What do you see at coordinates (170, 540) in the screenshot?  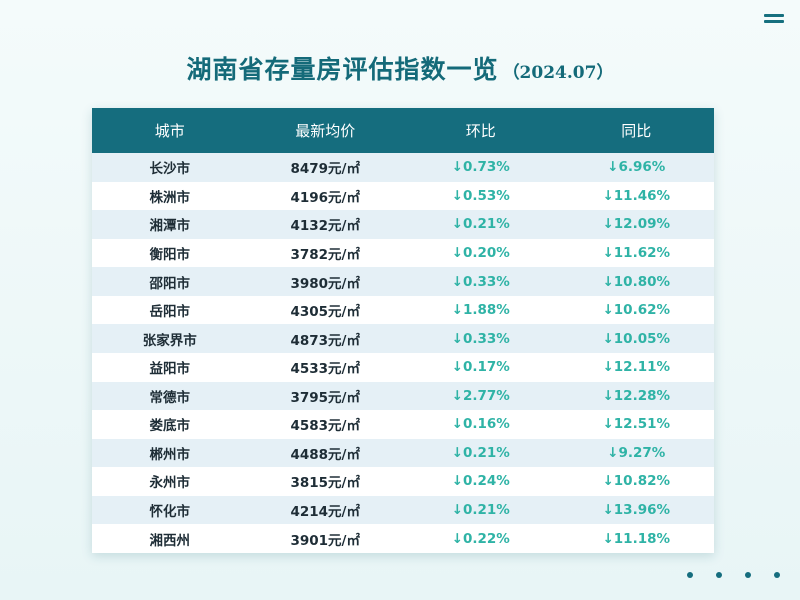 I see `cell-city: 湘西州` at bounding box center [170, 540].